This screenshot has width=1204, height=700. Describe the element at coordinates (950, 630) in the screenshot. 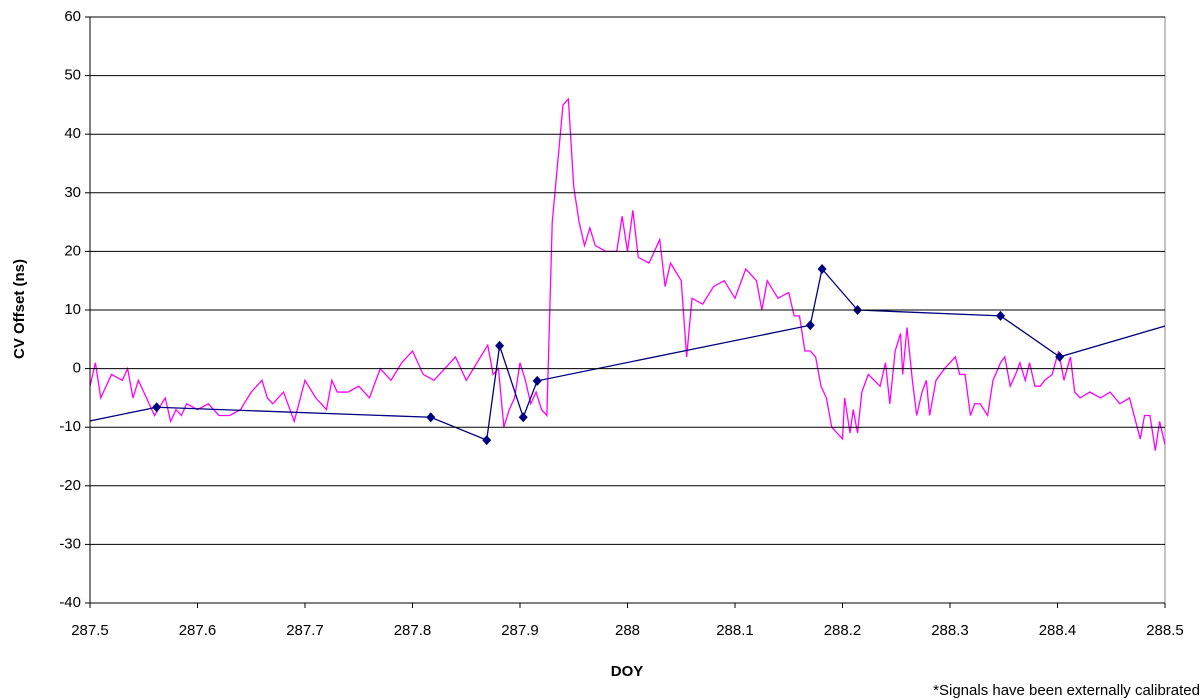

I see `x-tick-label: 288.3` at that location.